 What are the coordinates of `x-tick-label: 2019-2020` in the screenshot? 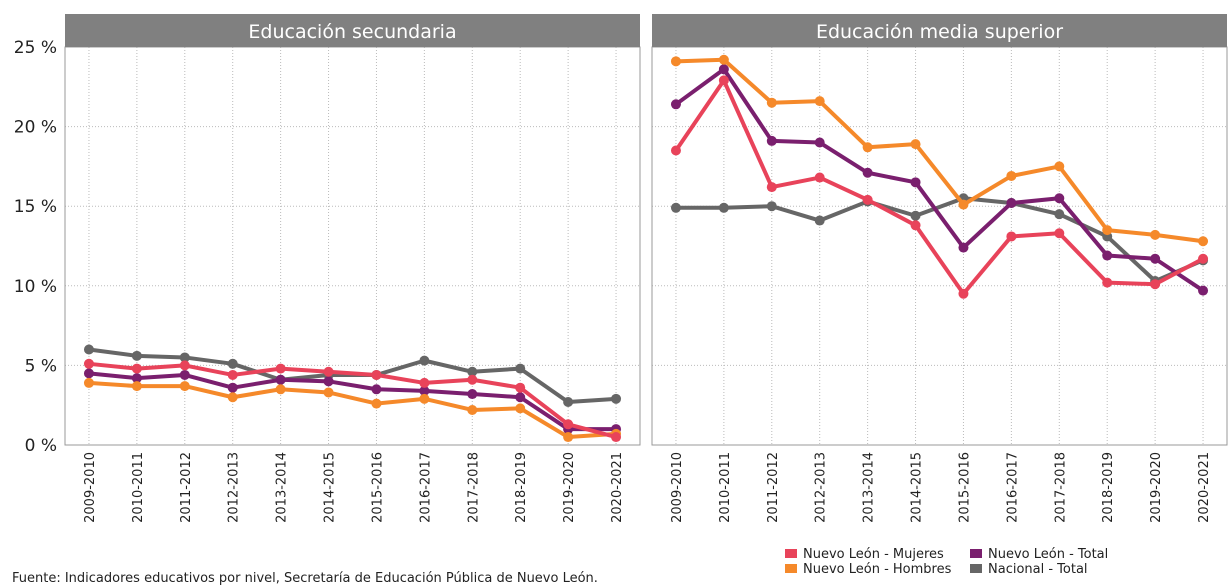 It's located at (1156, 487).